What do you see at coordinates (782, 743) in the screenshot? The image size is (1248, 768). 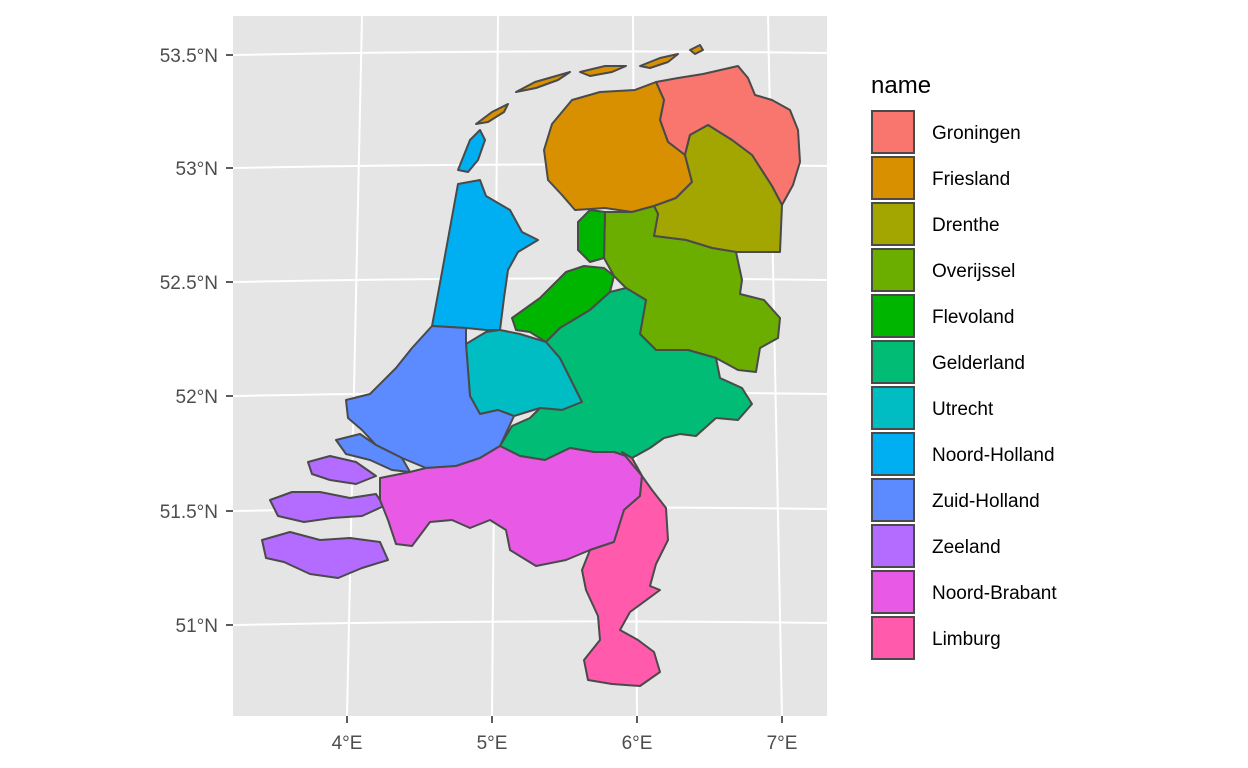 I see `x-tick-label: 7°E` at bounding box center [782, 743].